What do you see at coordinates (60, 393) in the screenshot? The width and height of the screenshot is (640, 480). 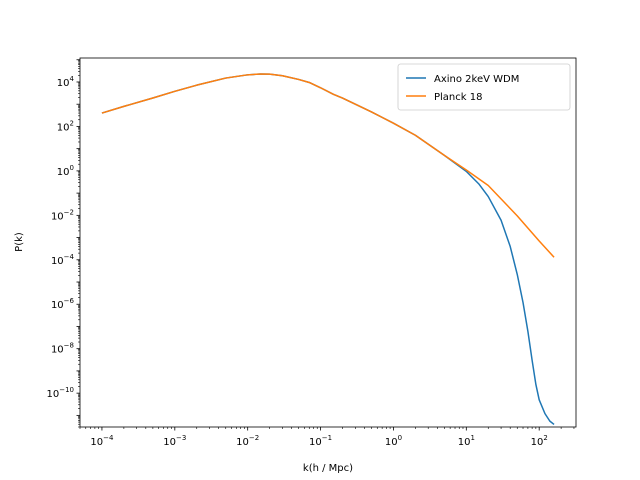 I see `y-tick-label: 10⁻¹⁰` at bounding box center [60, 393].